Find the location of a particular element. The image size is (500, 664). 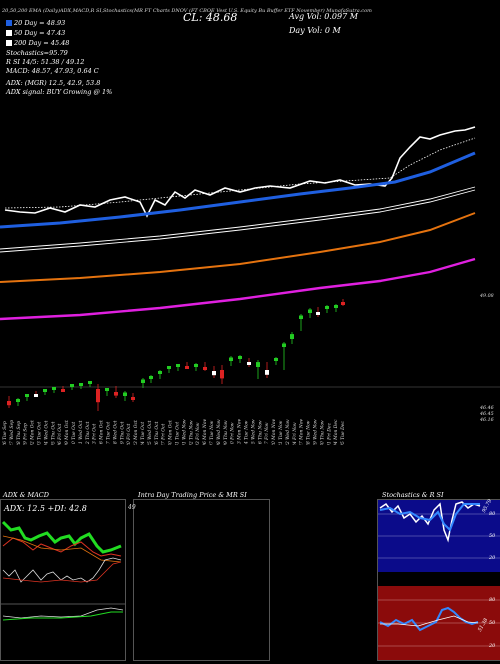

intraday-panel-title: Intra Day Trading Price & MR SI is located at coordinates (192, 495).